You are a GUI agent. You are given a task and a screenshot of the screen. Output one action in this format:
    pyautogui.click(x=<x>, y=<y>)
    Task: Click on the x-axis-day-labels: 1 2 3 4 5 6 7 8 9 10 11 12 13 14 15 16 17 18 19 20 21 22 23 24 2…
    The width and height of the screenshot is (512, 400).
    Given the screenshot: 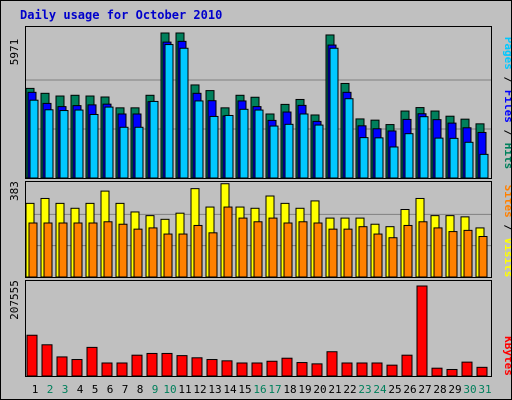 What is the action you would take?
    pyautogui.click(x=262, y=389)
    